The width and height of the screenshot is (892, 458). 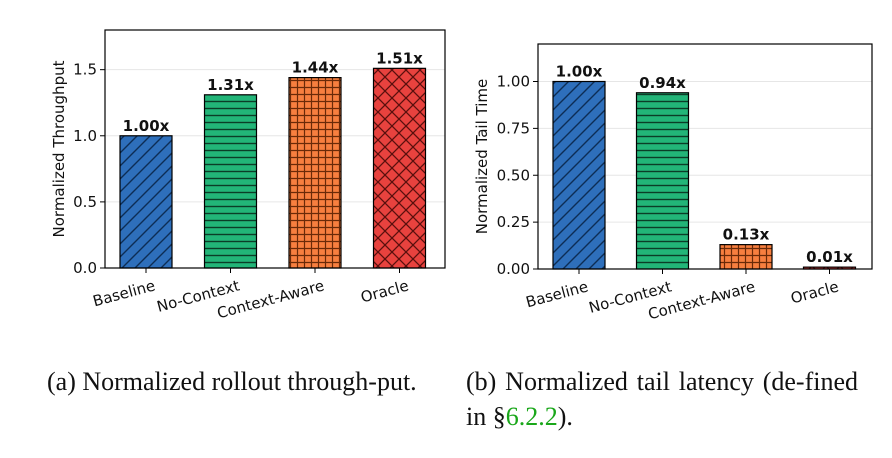 I want to click on y-tick-label: 0.0, so click(x=85, y=268).